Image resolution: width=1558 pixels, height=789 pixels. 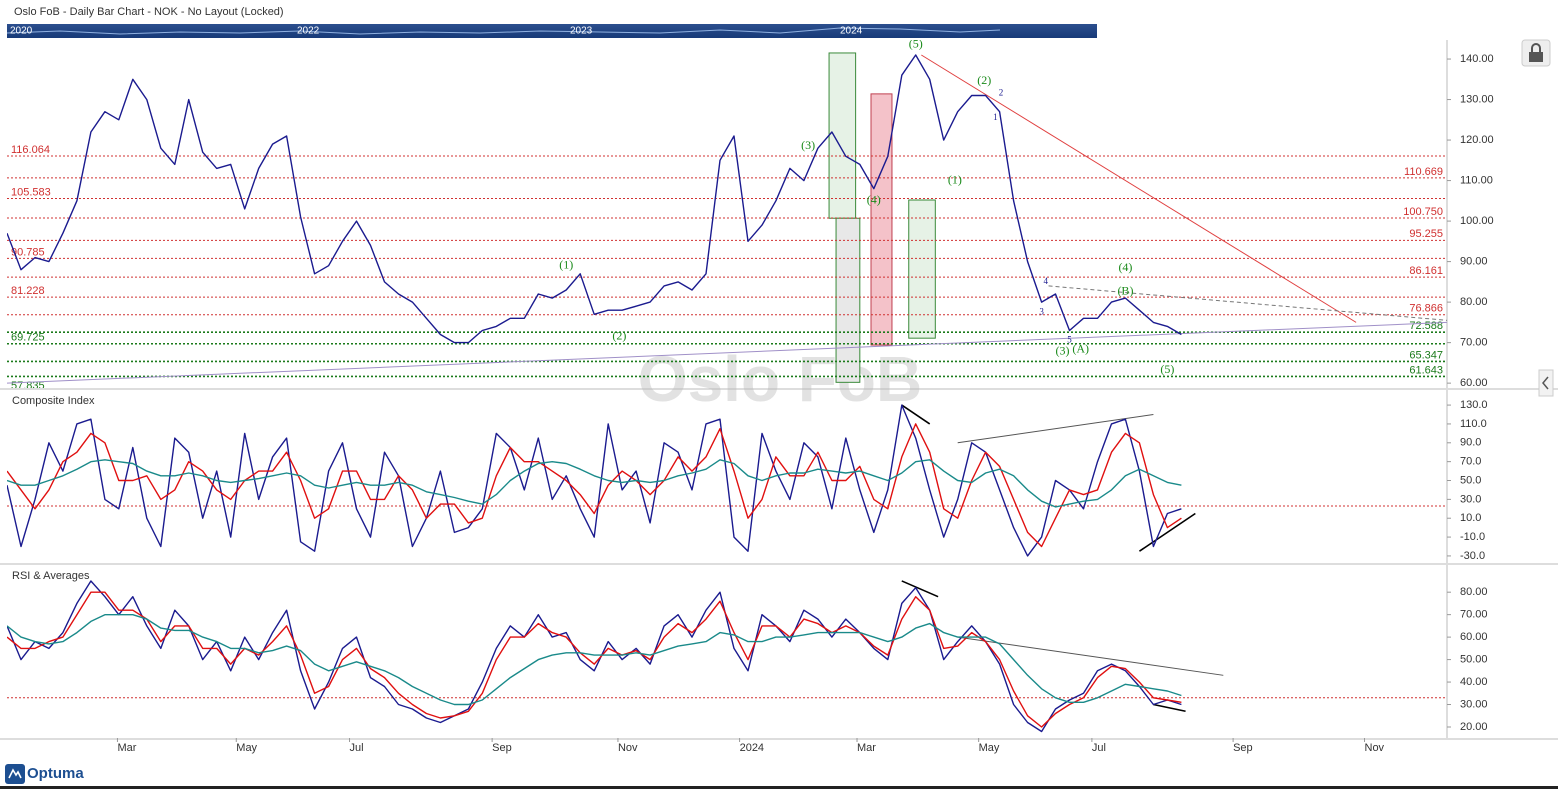 I want to click on navigator-year: 2022, so click(x=308, y=31).